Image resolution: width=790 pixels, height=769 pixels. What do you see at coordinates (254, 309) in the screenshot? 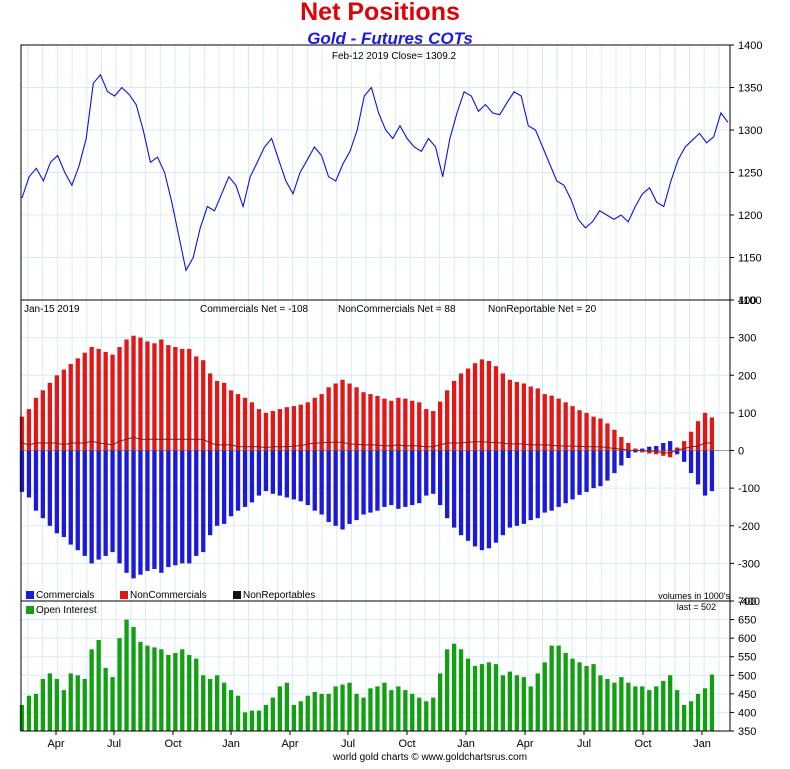
I see `commercials-net-caption: Commercials Net = -108` at bounding box center [254, 309].